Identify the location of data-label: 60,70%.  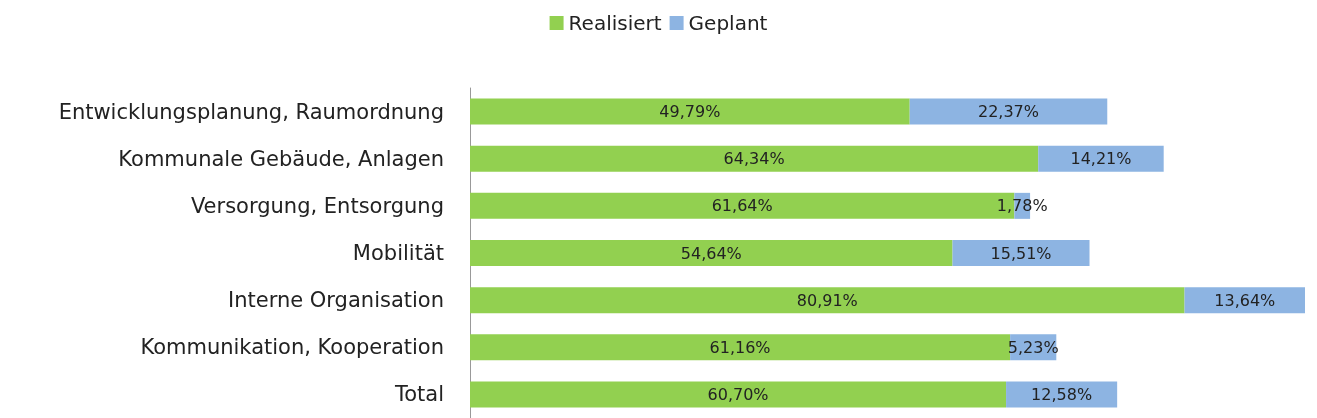
(738, 394).